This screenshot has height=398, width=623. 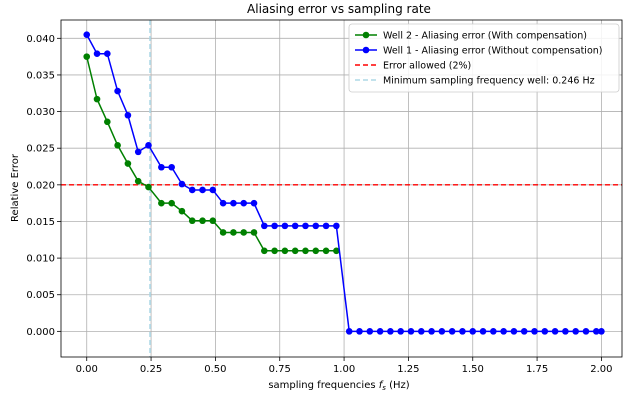 What do you see at coordinates (40, 75) in the screenshot?
I see `y-tick-label: 0.035` at bounding box center [40, 75].